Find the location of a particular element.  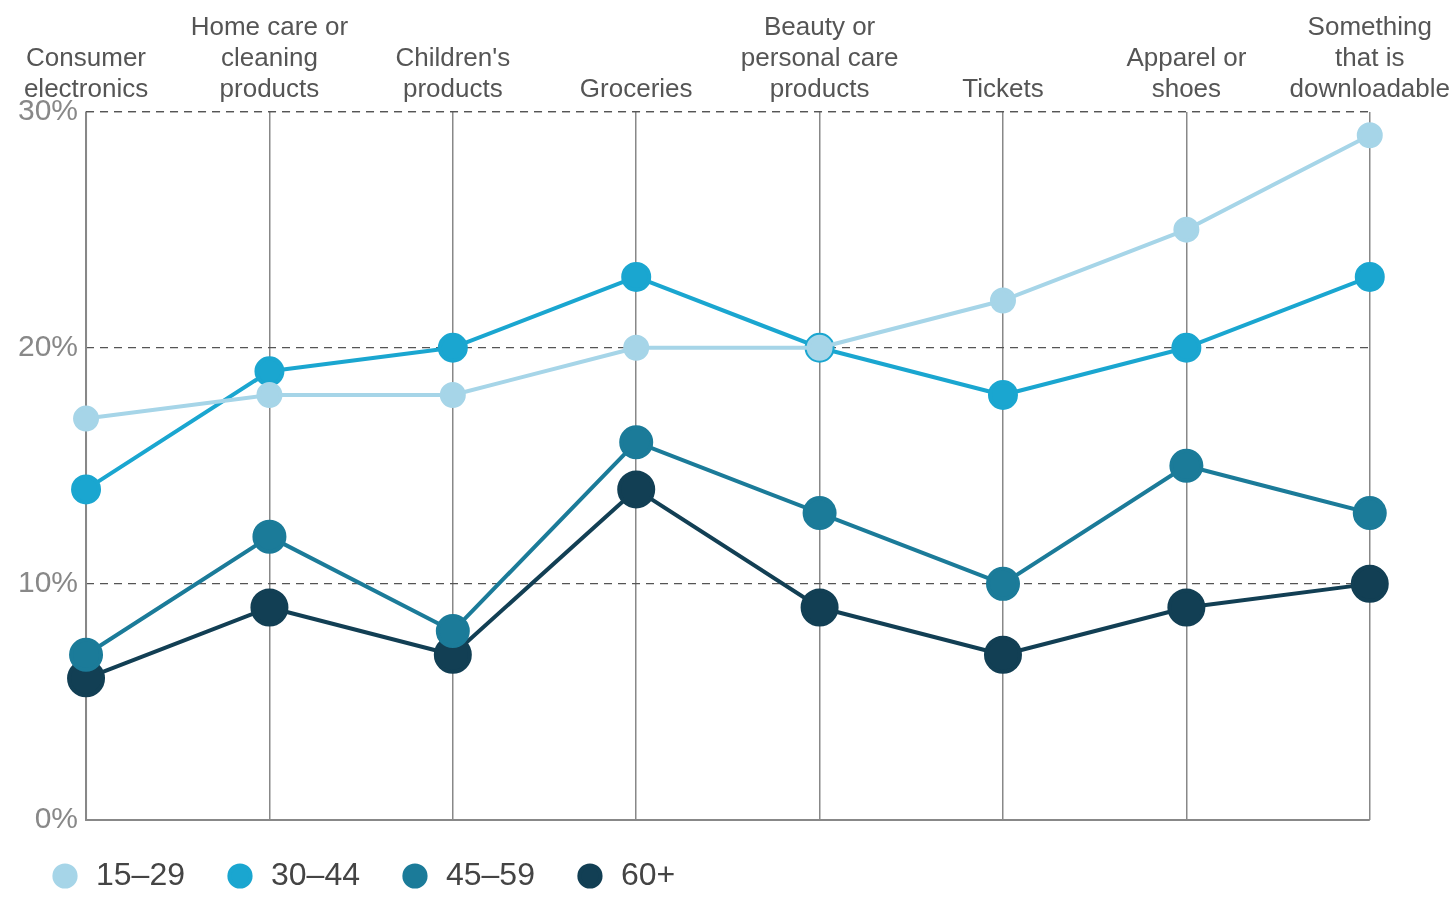

x-tick-label: Home care or cleaning products is located at coordinates (269, 57).